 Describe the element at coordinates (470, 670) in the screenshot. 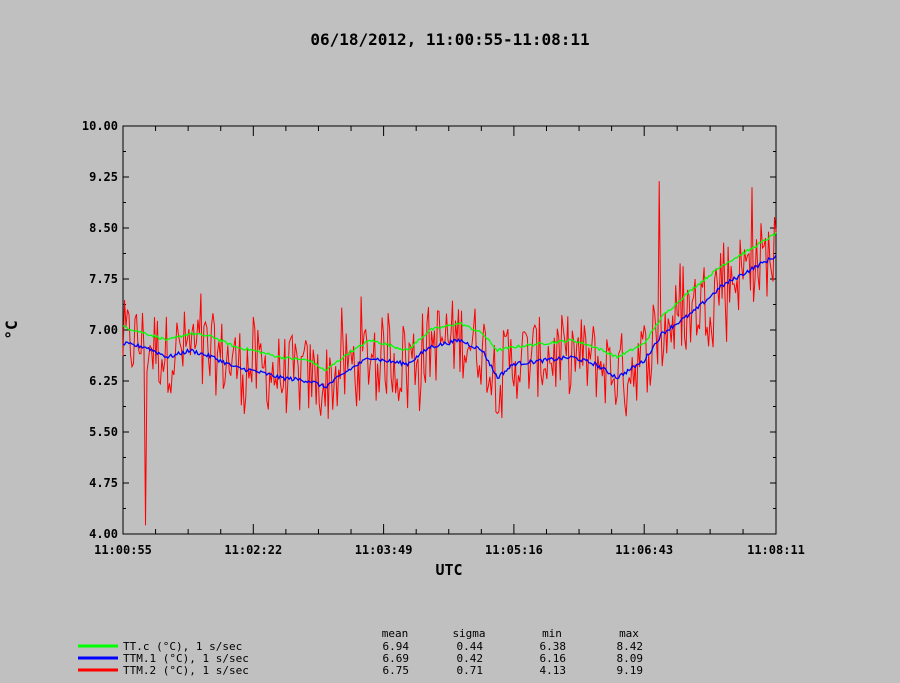

I see `stats-value: 0.71` at that location.